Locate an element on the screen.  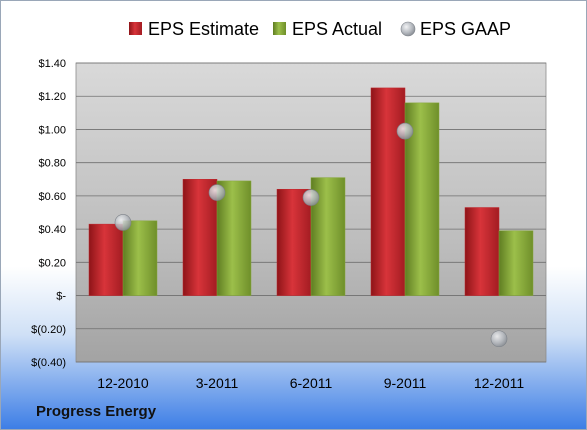
gaap-marker-12-2011 is located at coordinates (499, 339).